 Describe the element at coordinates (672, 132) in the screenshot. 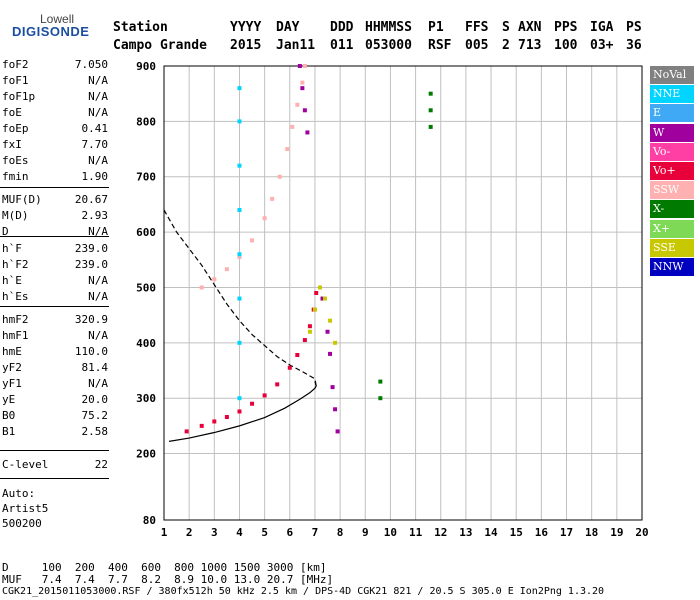

I see `legend-item: W` at that location.